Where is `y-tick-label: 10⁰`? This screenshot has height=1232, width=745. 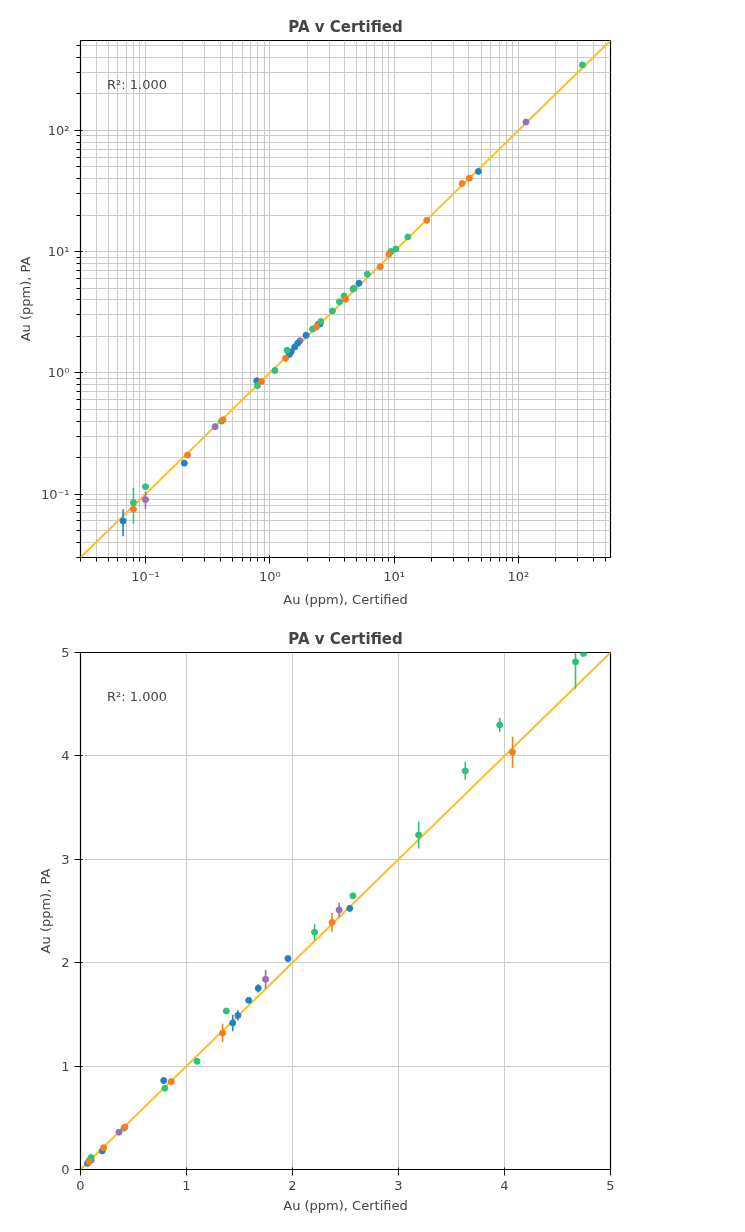
y-tick-label: 10⁰ is located at coordinates (58, 373).